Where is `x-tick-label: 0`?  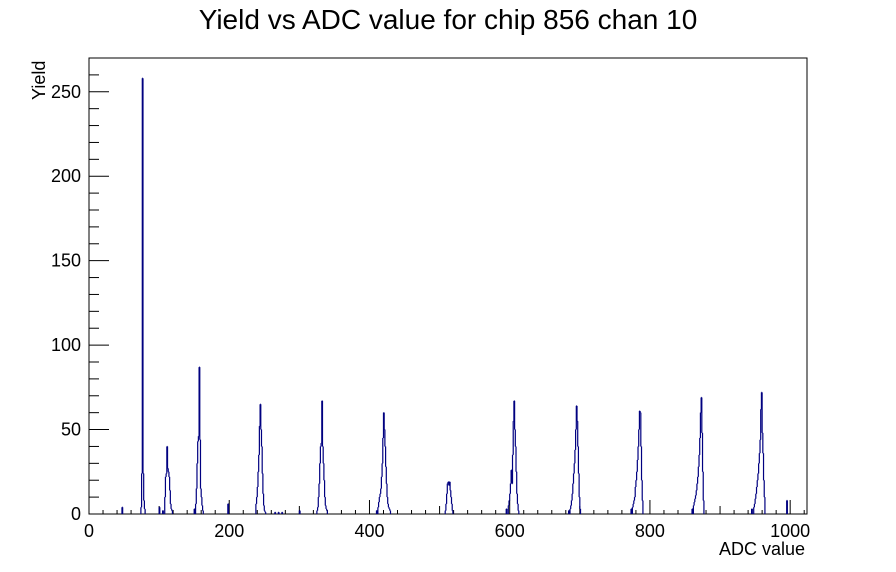 x-tick-label: 0 is located at coordinates (89, 531).